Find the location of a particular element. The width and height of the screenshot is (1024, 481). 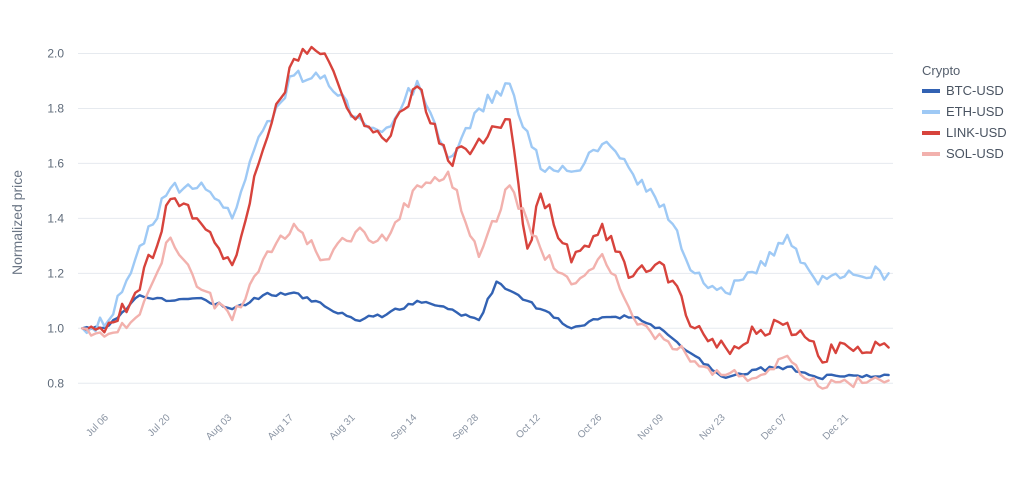

x-tick-label: Dec 07 is located at coordinates (774, 427).